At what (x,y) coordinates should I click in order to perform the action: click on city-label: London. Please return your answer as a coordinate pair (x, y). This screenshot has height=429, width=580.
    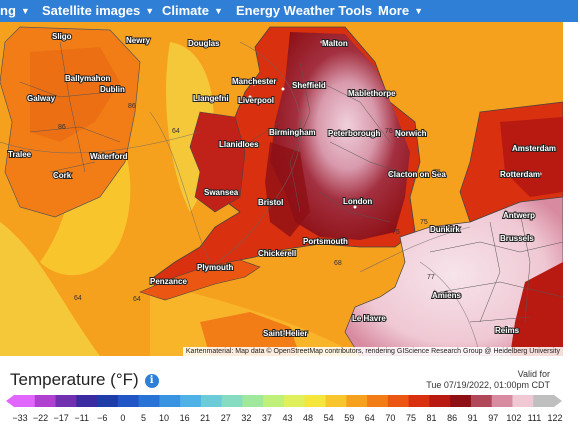
    Looking at the image, I should click on (357, 201).